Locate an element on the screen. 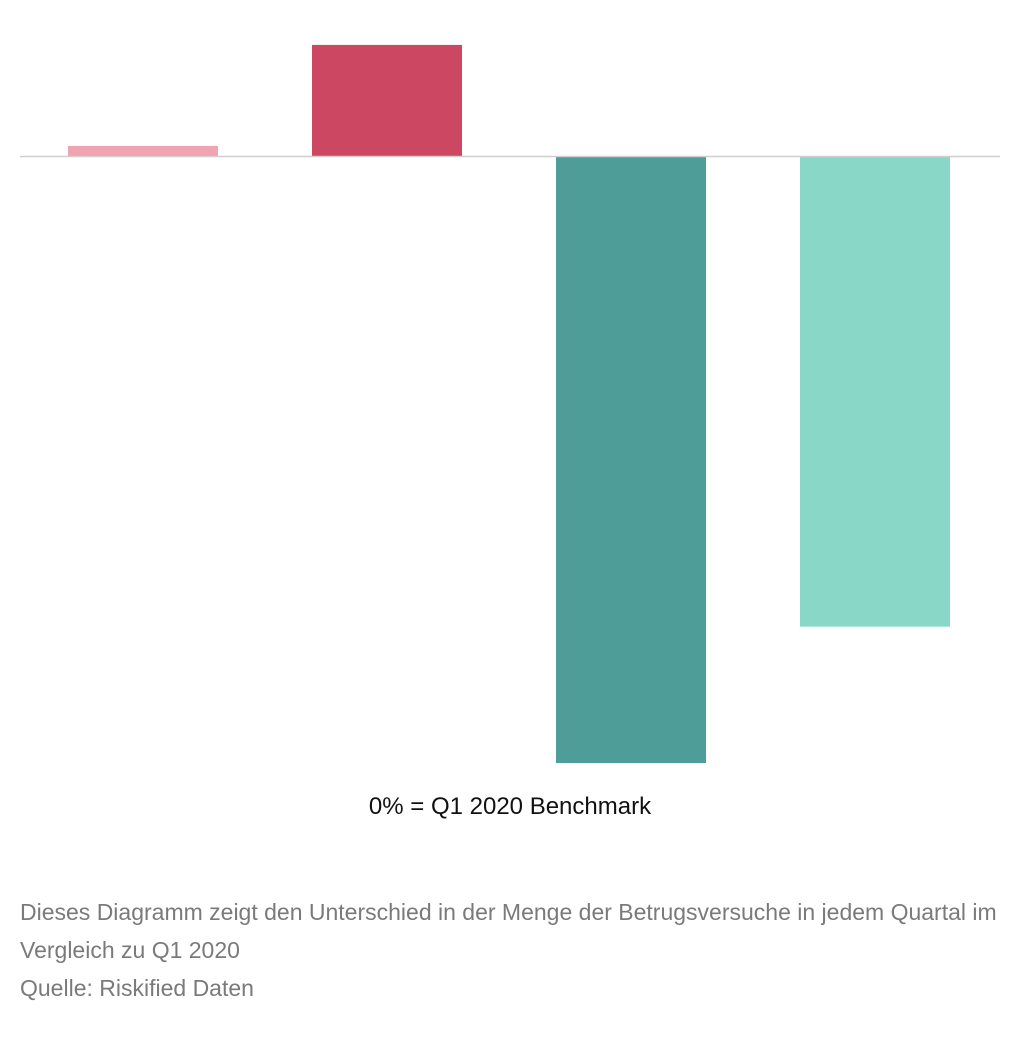 The height and width of the screenshot is (1056, 1032). benchmark-label: 0% = Q1 2020 Benchmark is located at coordinates (510, 806).